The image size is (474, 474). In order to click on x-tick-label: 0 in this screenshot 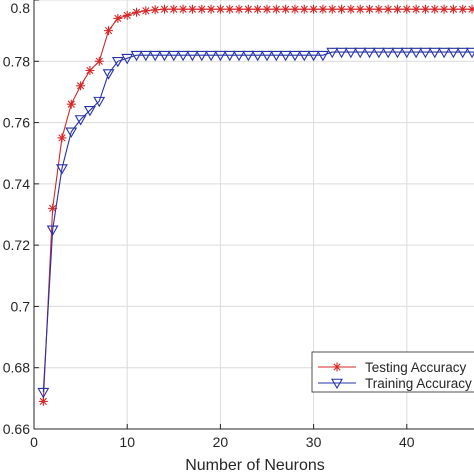, I will do `click(34, 442)`.